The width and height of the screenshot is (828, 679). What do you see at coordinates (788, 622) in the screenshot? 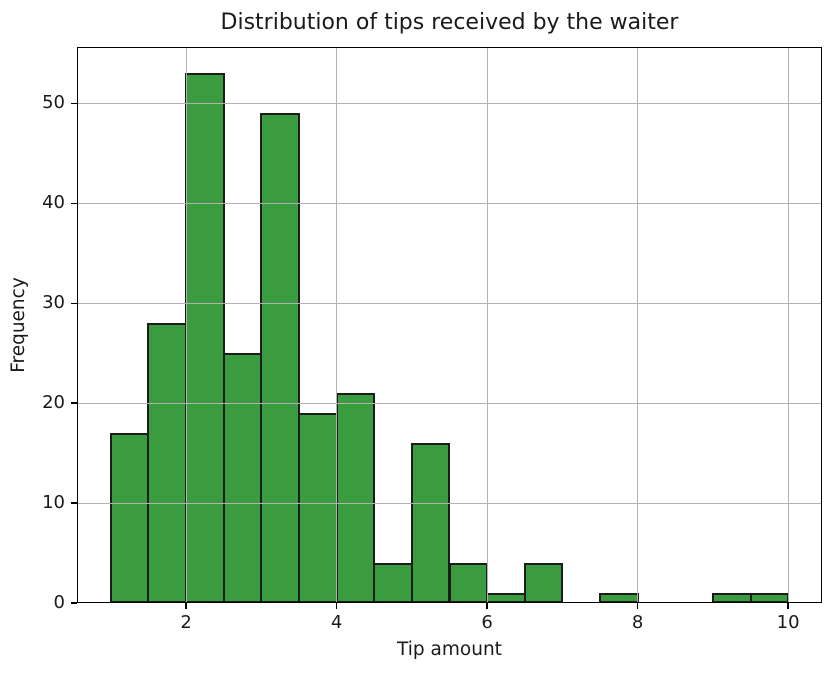
I see `x-tick-label: 10` at bounding box center [788, 622].